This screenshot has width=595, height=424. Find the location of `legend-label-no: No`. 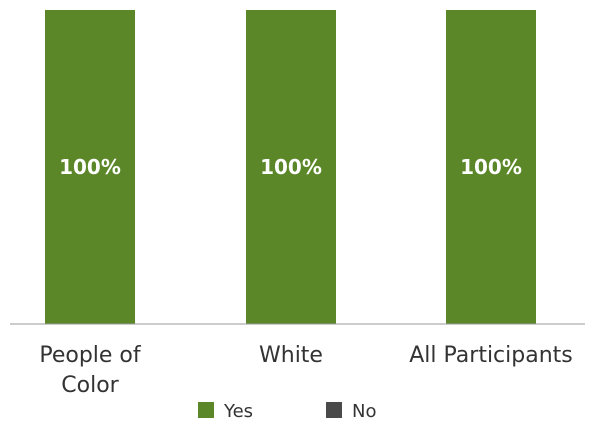

legend-label-no: No is located at coordinates (364, 411).